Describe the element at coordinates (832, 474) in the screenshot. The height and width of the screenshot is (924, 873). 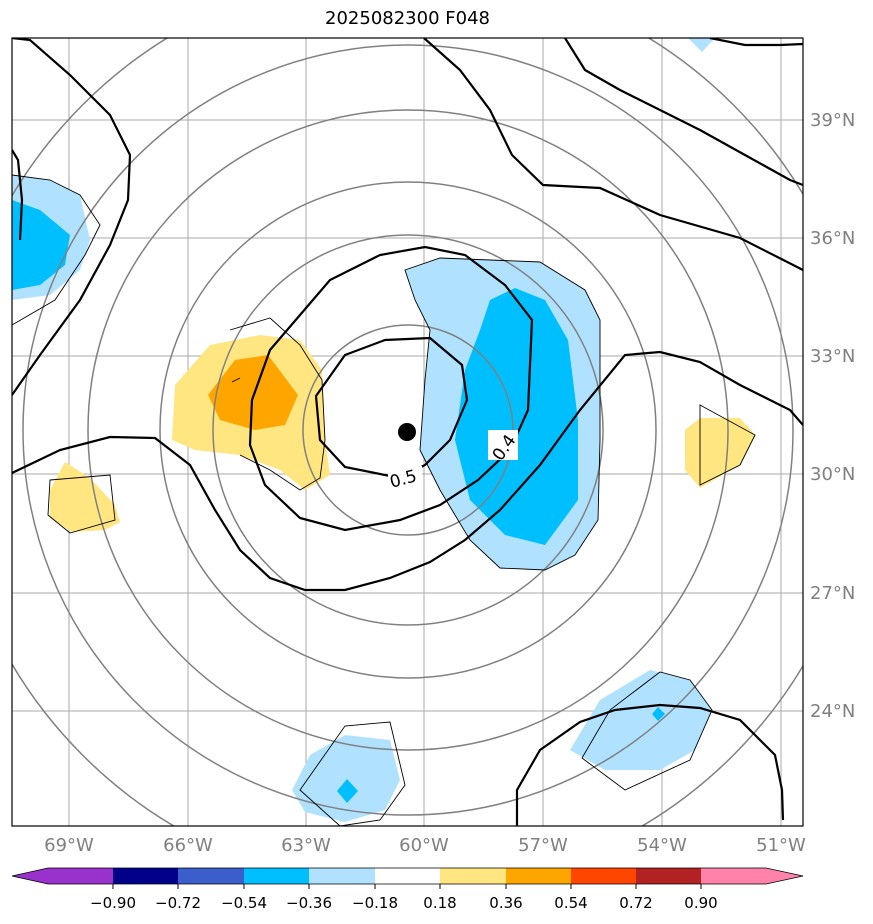
I see `lat-label: 30°N` at that location.